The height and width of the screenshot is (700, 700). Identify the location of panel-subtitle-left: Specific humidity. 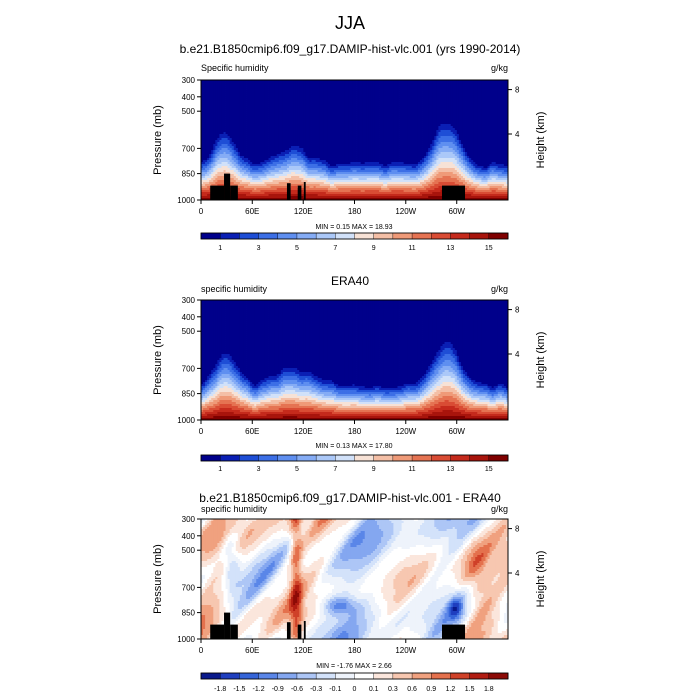
(235, 68).